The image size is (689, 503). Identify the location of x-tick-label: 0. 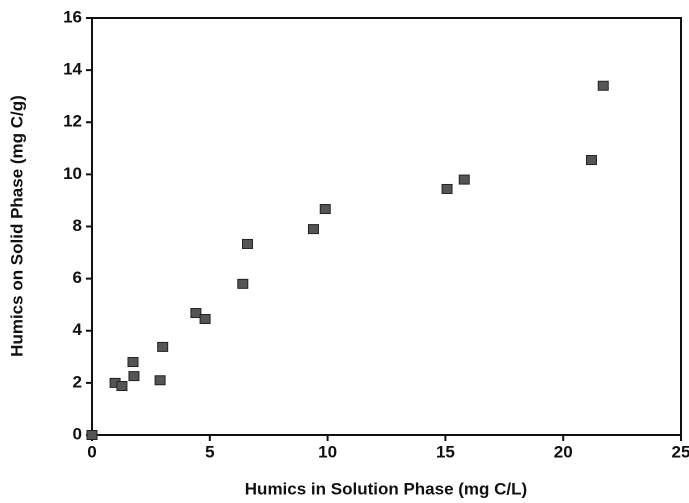
(91, 451).